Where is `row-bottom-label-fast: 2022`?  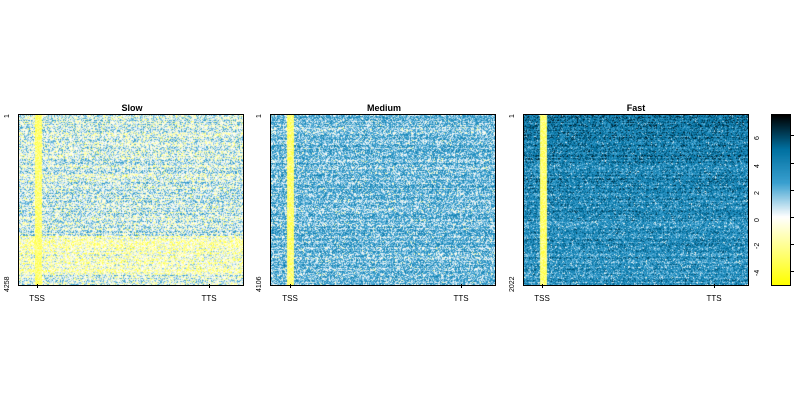
row-bottom-label-fast: 2022 is located at coordinates (512, 284).